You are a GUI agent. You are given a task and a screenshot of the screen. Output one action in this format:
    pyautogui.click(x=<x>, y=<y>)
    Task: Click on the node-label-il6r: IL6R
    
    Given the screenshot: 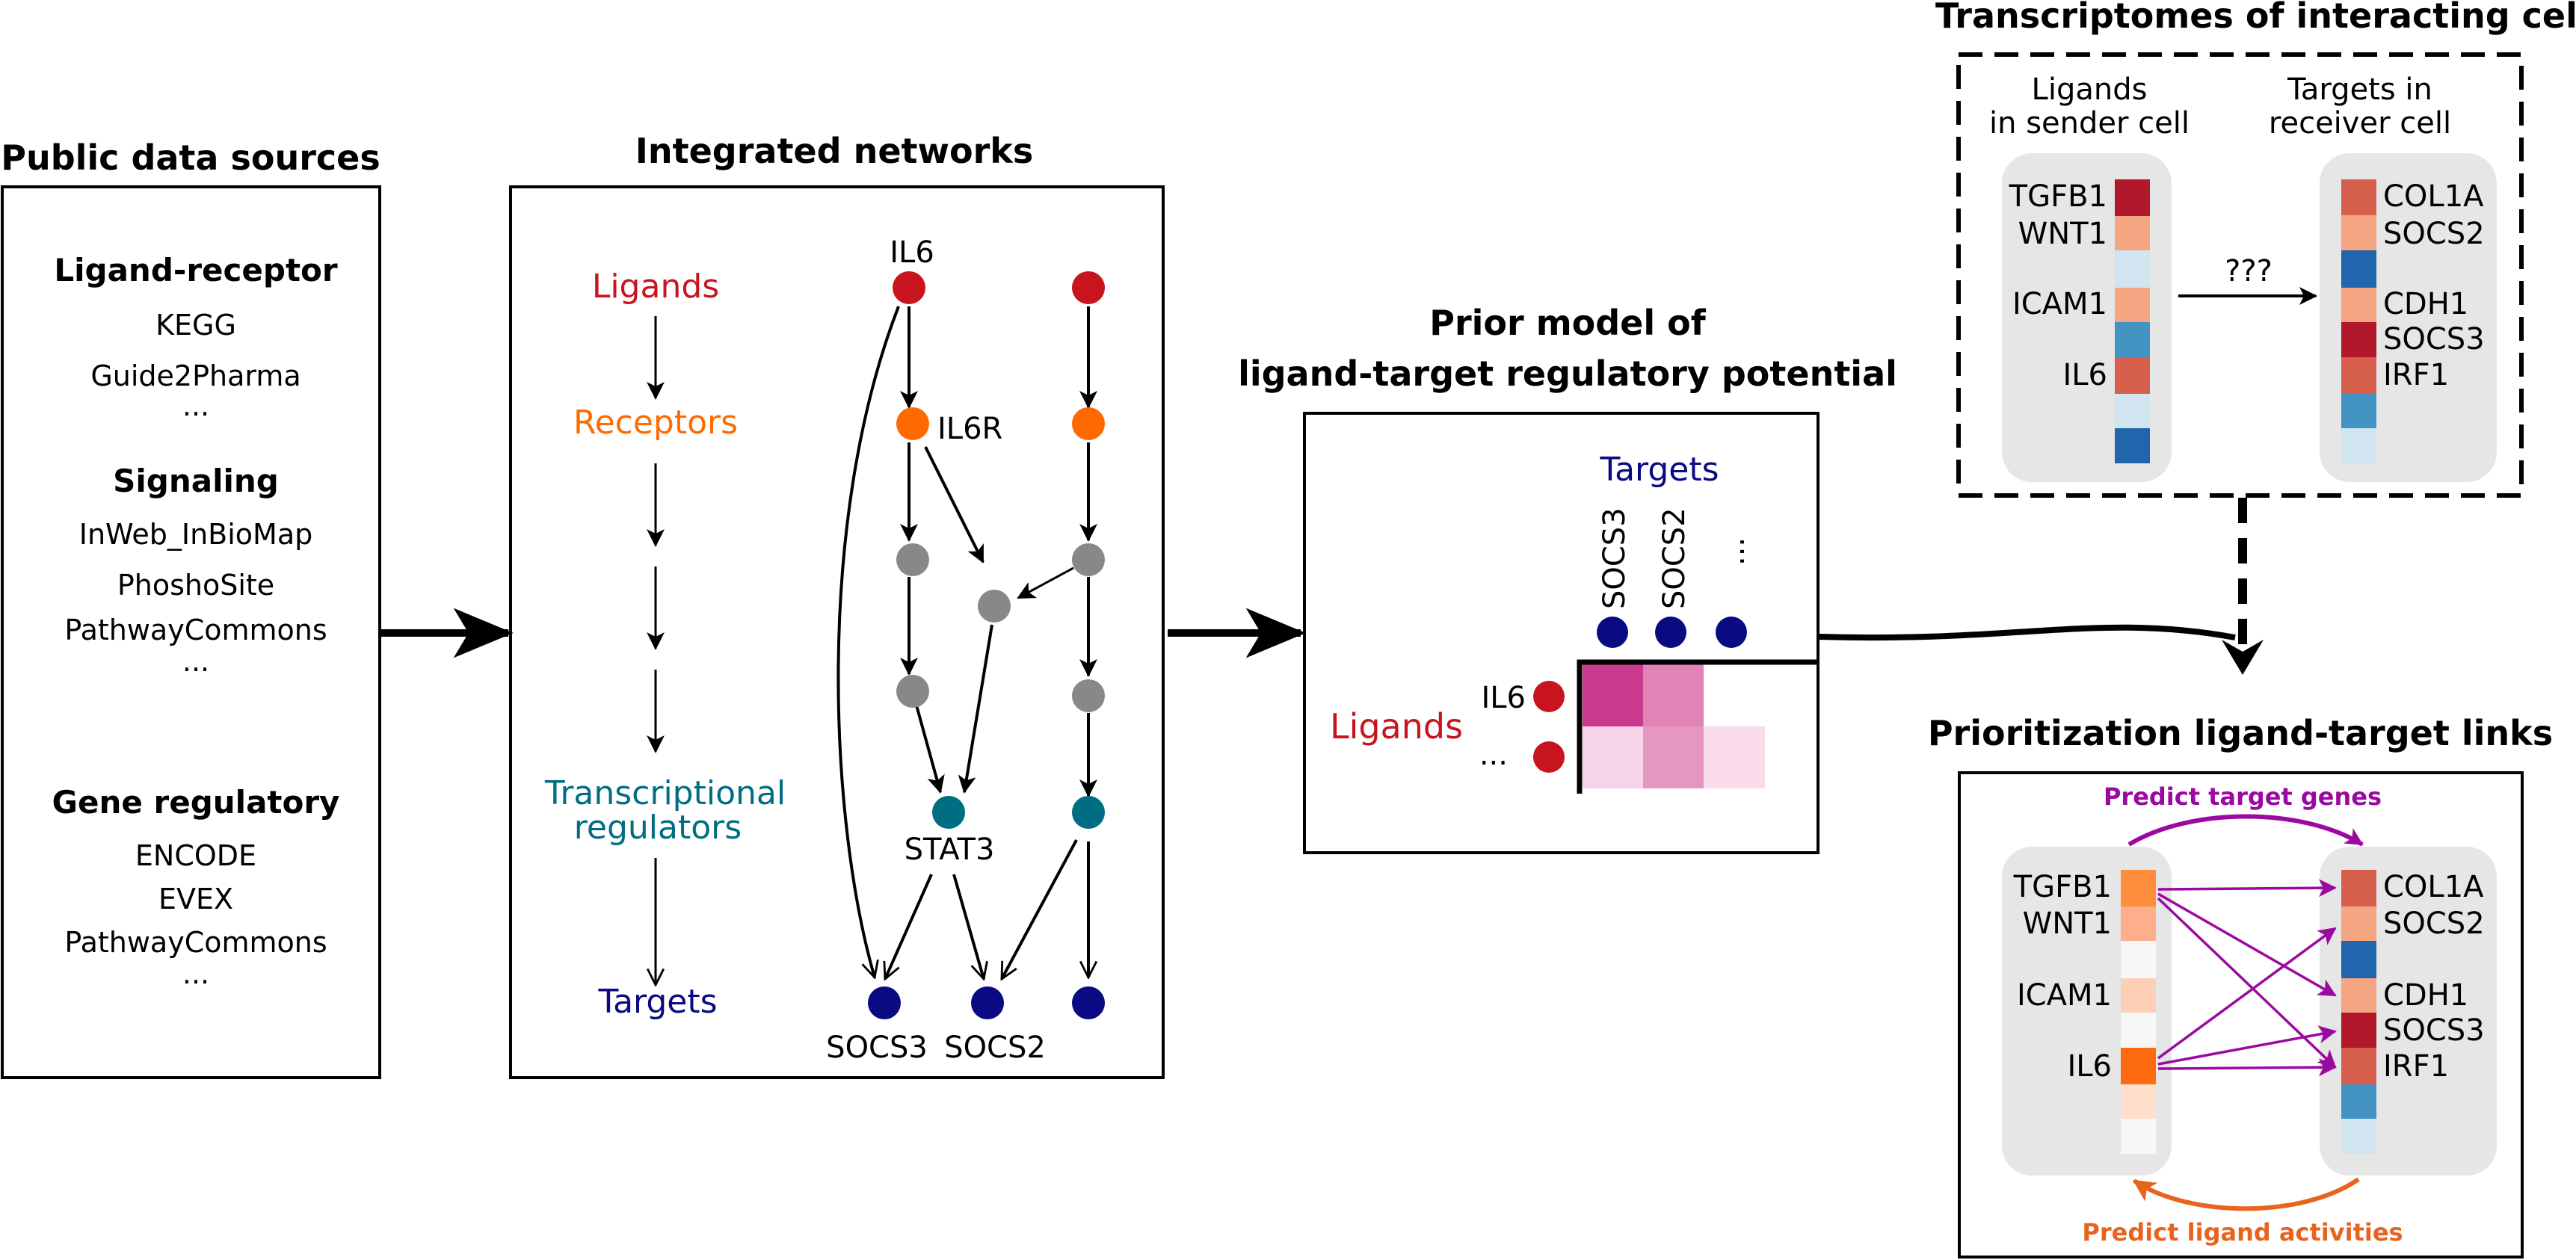 What is the action you would take?
    pyautogui.click(x=969, y=429)
    